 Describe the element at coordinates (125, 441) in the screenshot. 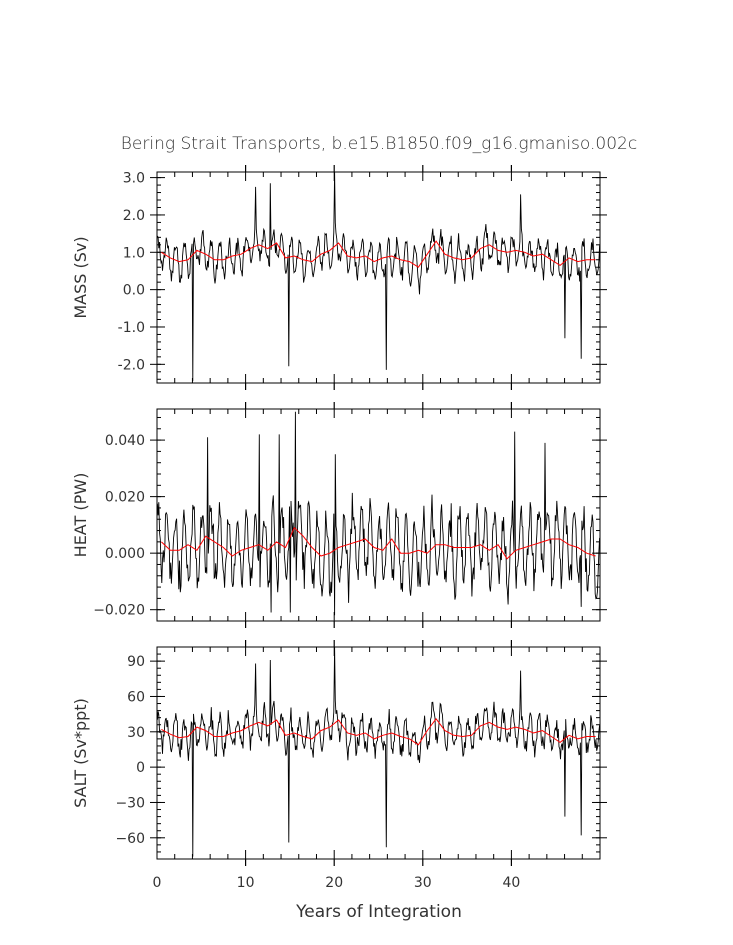

I see `heat-y-tick-label: 0.040` at that location.